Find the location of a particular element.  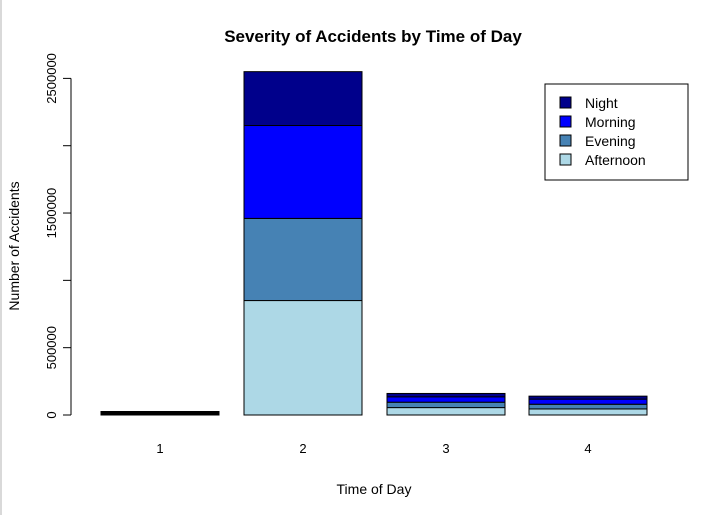

y-tick-label: 0 is located at coordinates (51, 414).